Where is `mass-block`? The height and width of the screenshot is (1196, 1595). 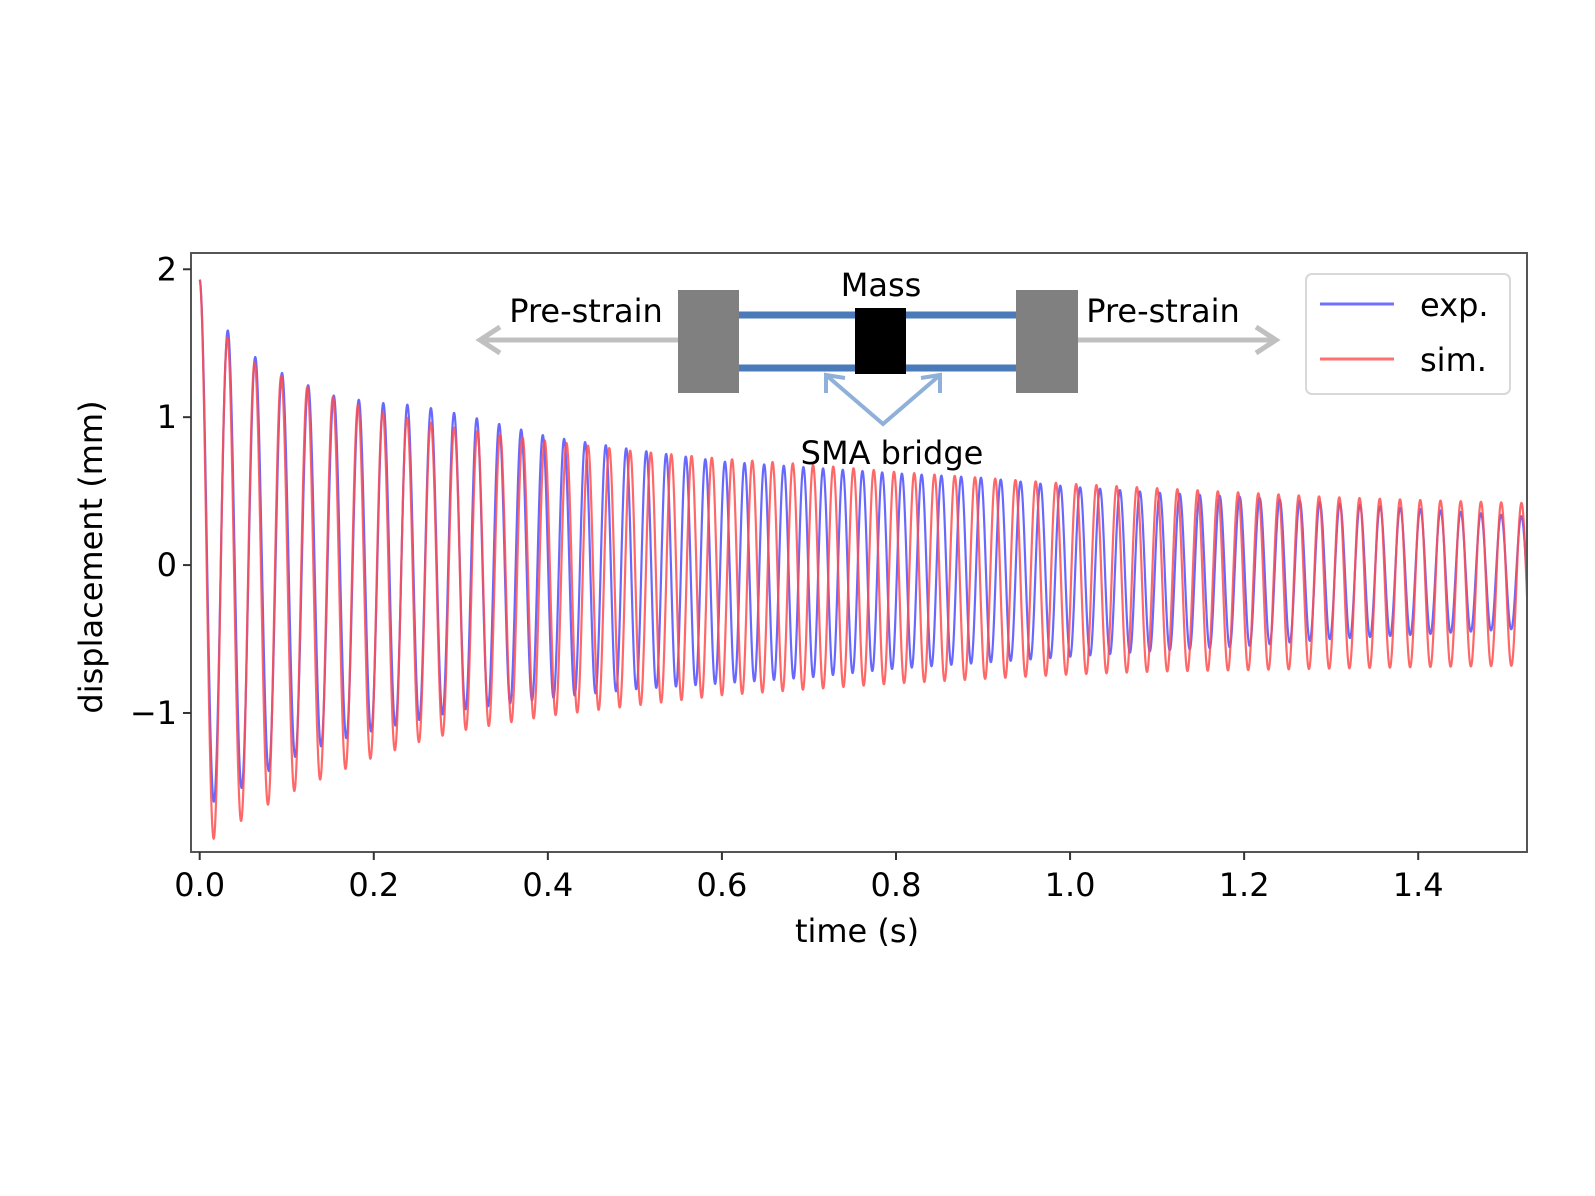 mass-block is located at coordinates (880, 341).